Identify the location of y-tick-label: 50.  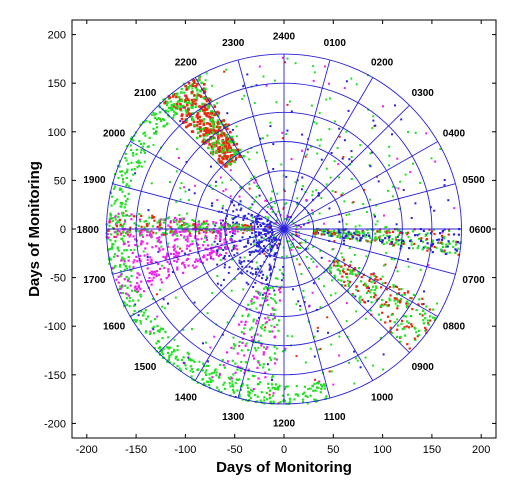
(60, 181).